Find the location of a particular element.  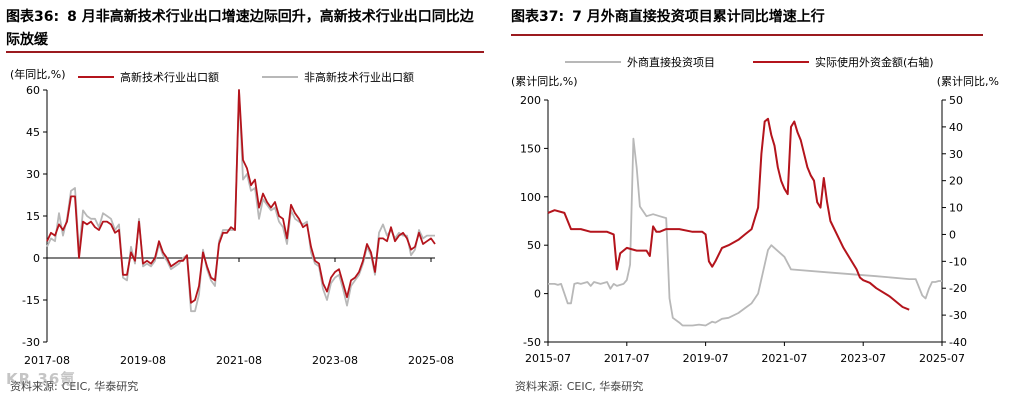

left-legend-label-2: 非高新技术行业出口额 is located at coordinates (359, 77).